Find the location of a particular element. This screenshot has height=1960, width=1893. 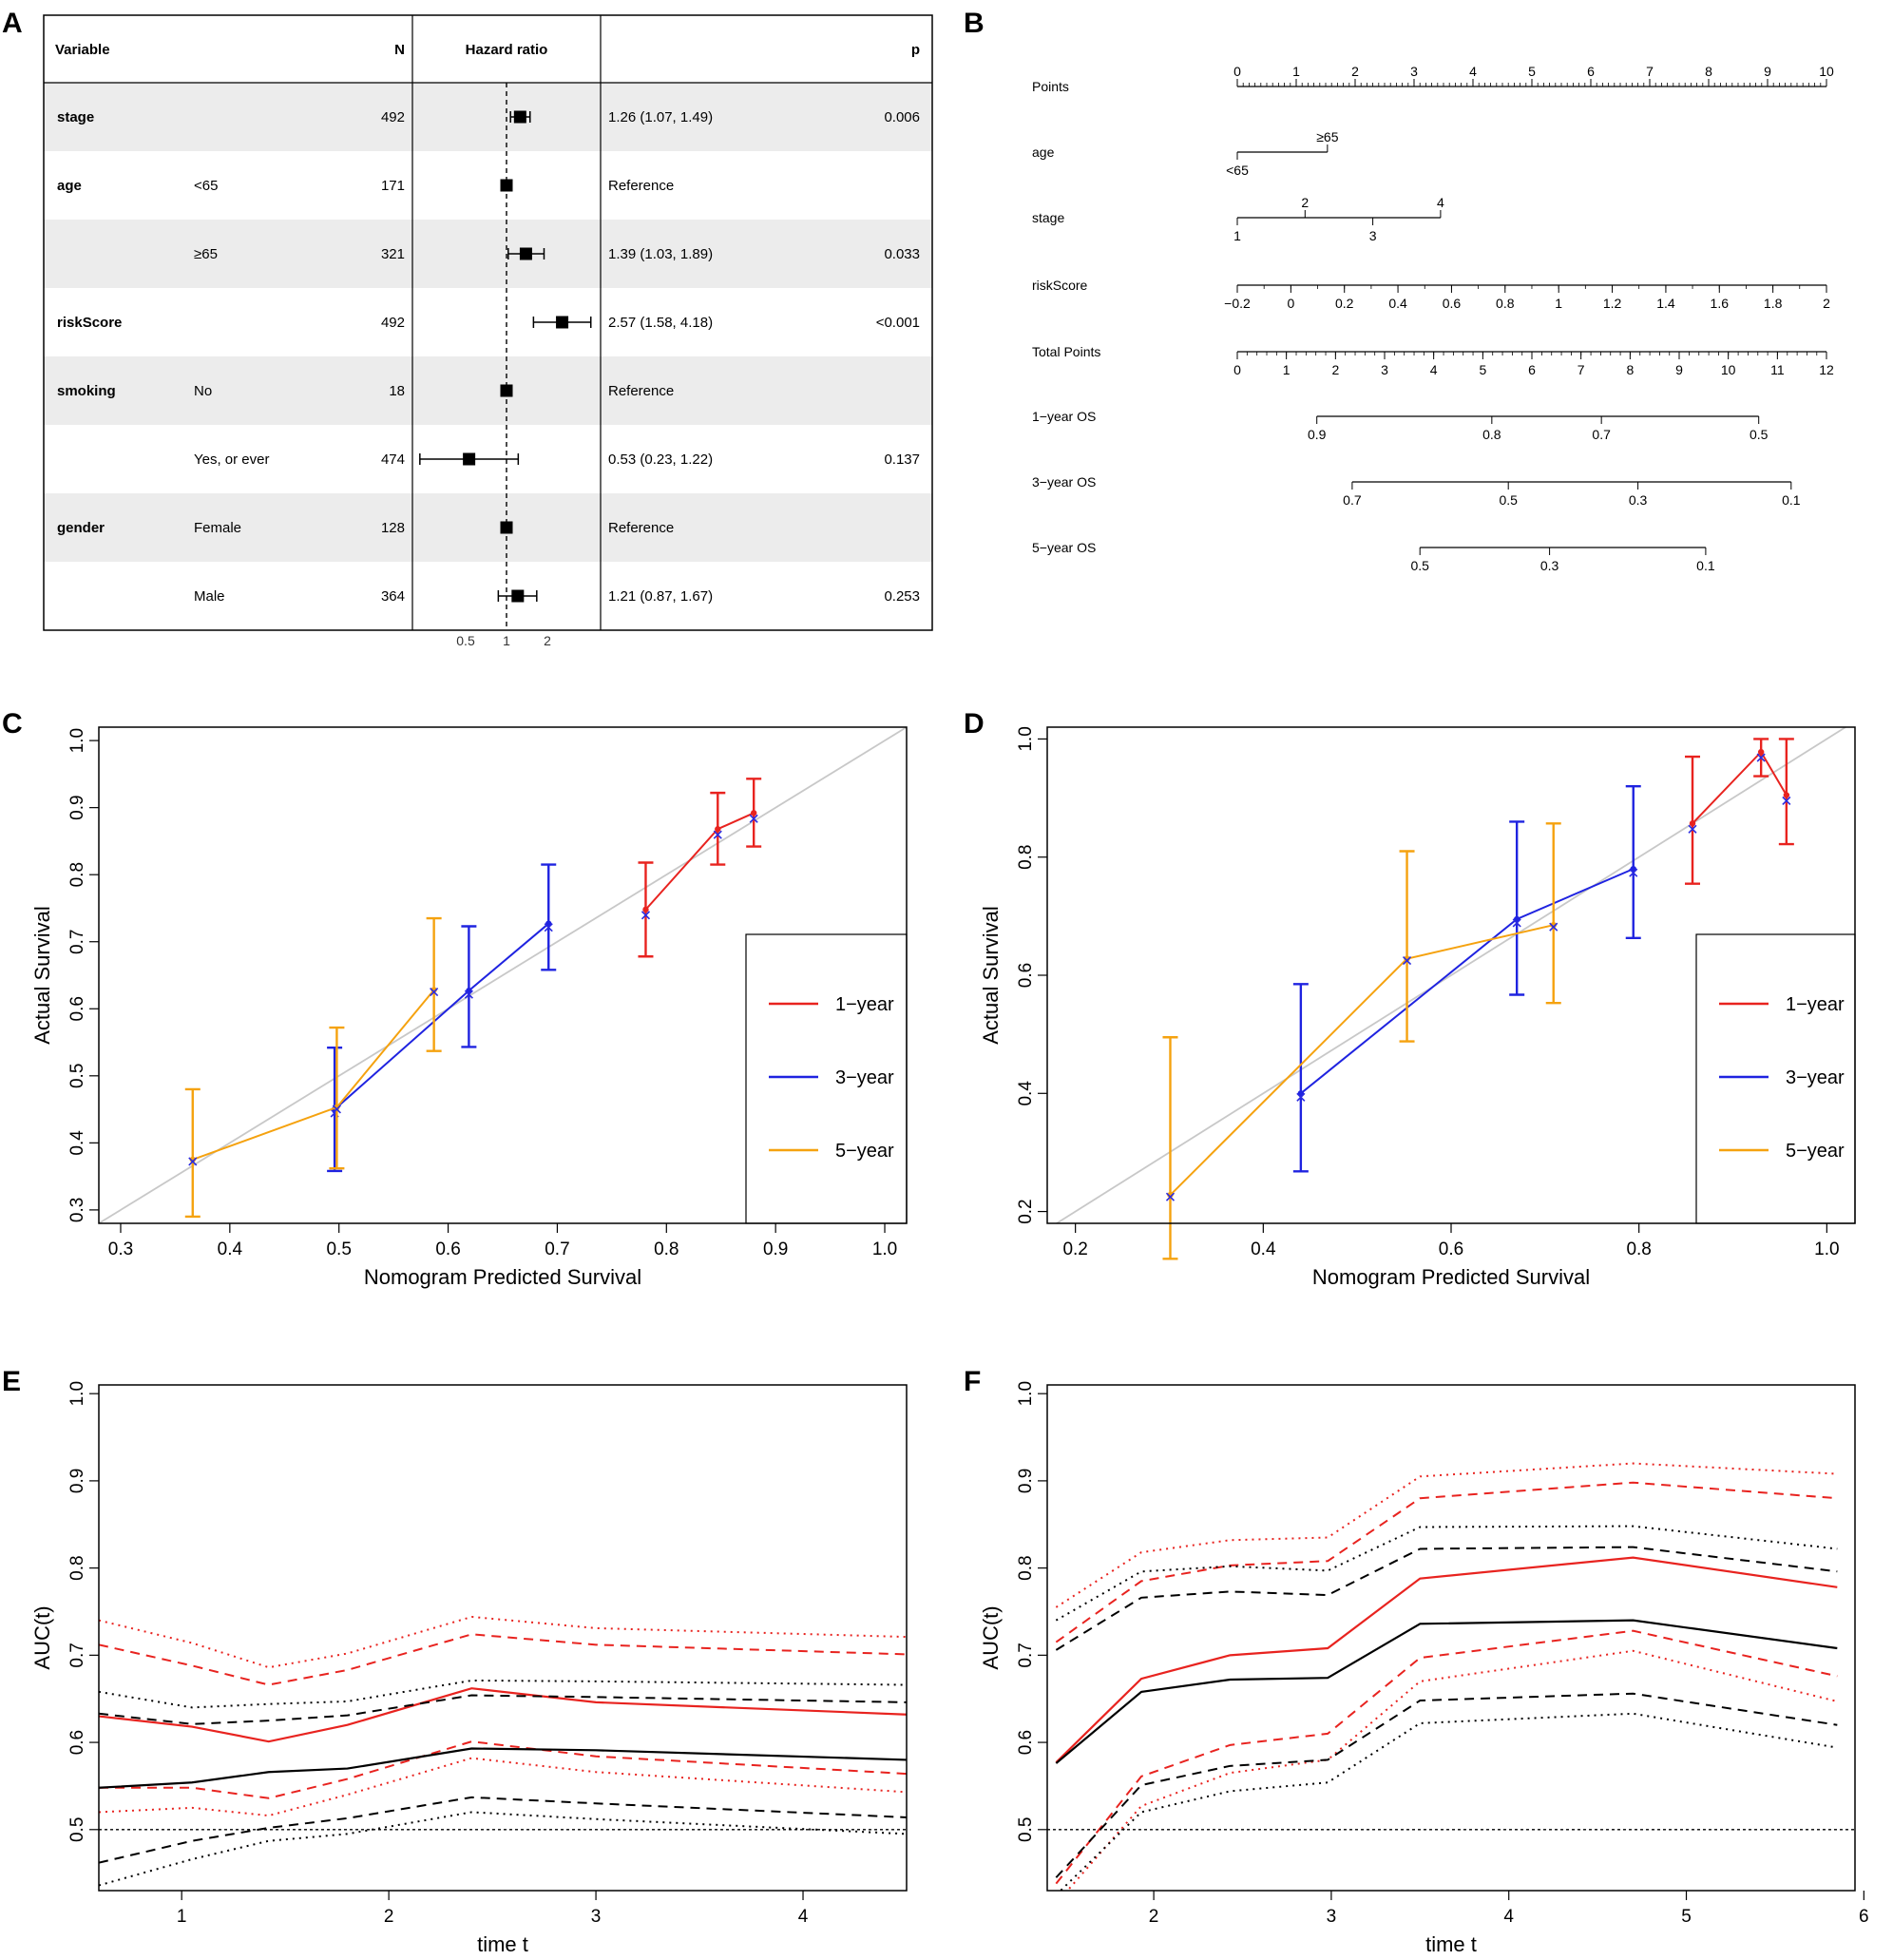

row-n: 492 is located at coordinates (393, 117).